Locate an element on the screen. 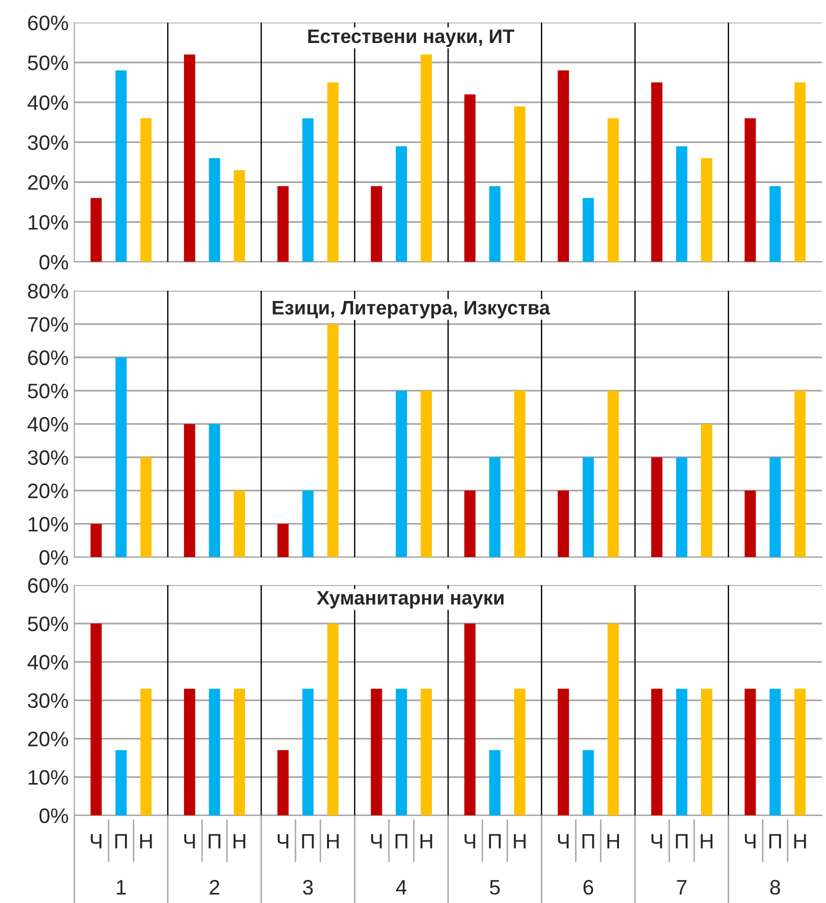 This screenshot has height=903, width=826. x-tick-label: 8 is located at coordinates (775, 887).